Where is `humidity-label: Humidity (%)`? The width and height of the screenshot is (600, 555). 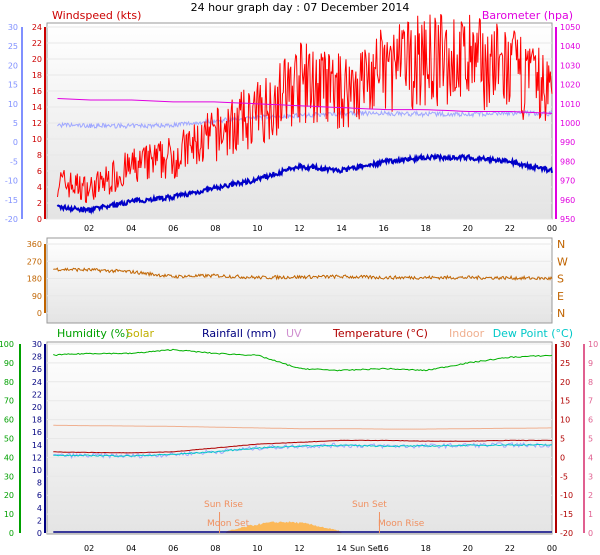
humidity-label: Humidity (%) is located at coordinates (93, 333).